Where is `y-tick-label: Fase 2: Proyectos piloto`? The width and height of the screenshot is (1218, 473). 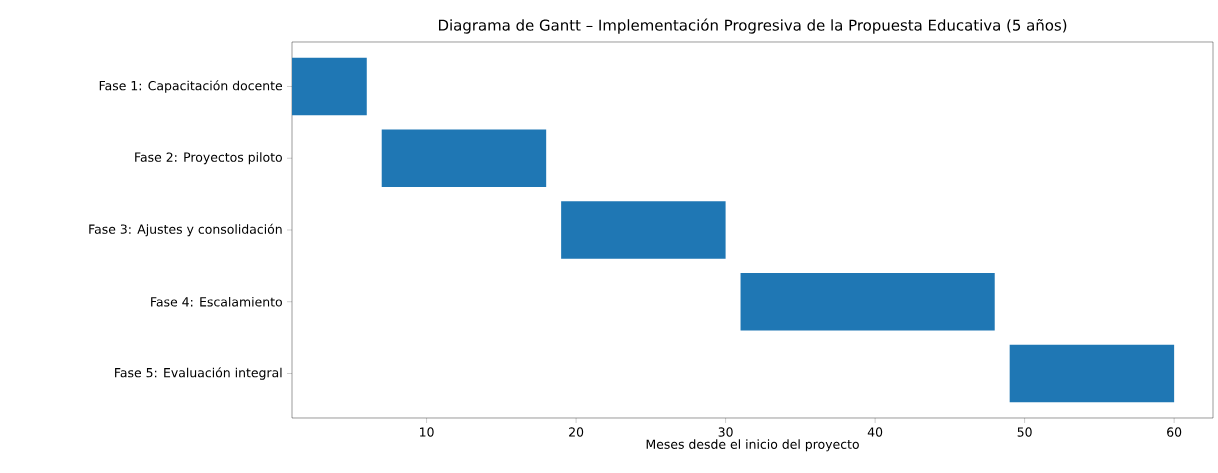
y-tick-label: Fase 2: Proyectos piloto is located at coordinates (208, 158).